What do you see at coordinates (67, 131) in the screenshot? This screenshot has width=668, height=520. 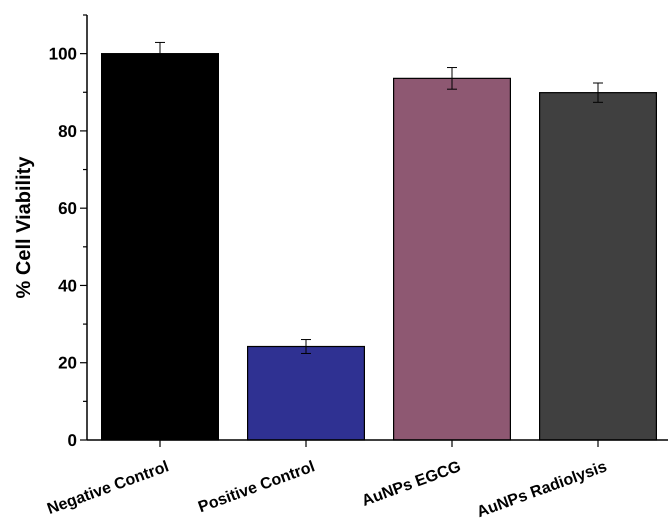 I see `y-tick-label: 80` at bounding box center [67, 131].